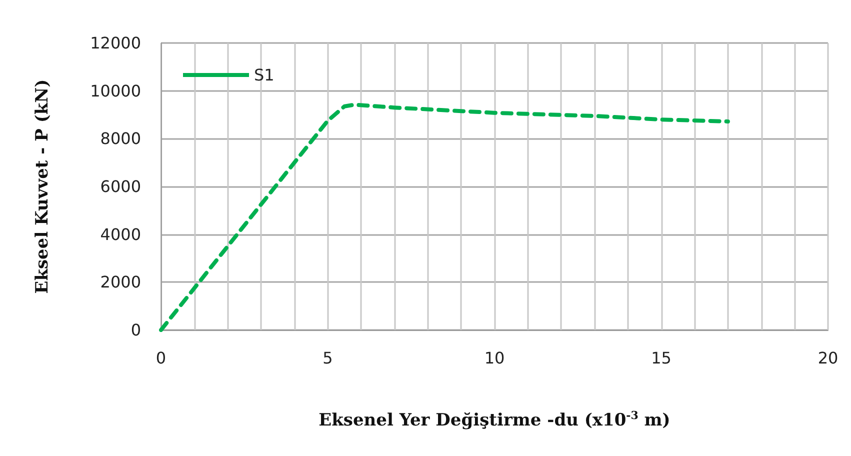 This screenshot has width=851, height=456. I want to click on y-tick-label: 0, so click(135, 330).